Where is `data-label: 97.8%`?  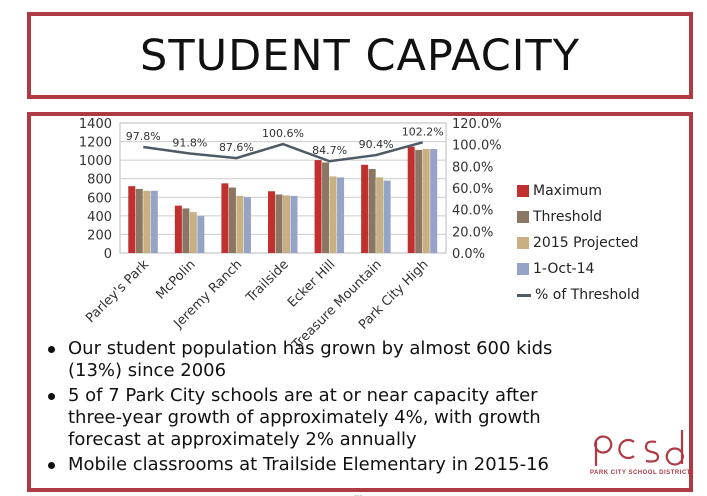 data-label: 97.8% is located at coordinates (143, 136).